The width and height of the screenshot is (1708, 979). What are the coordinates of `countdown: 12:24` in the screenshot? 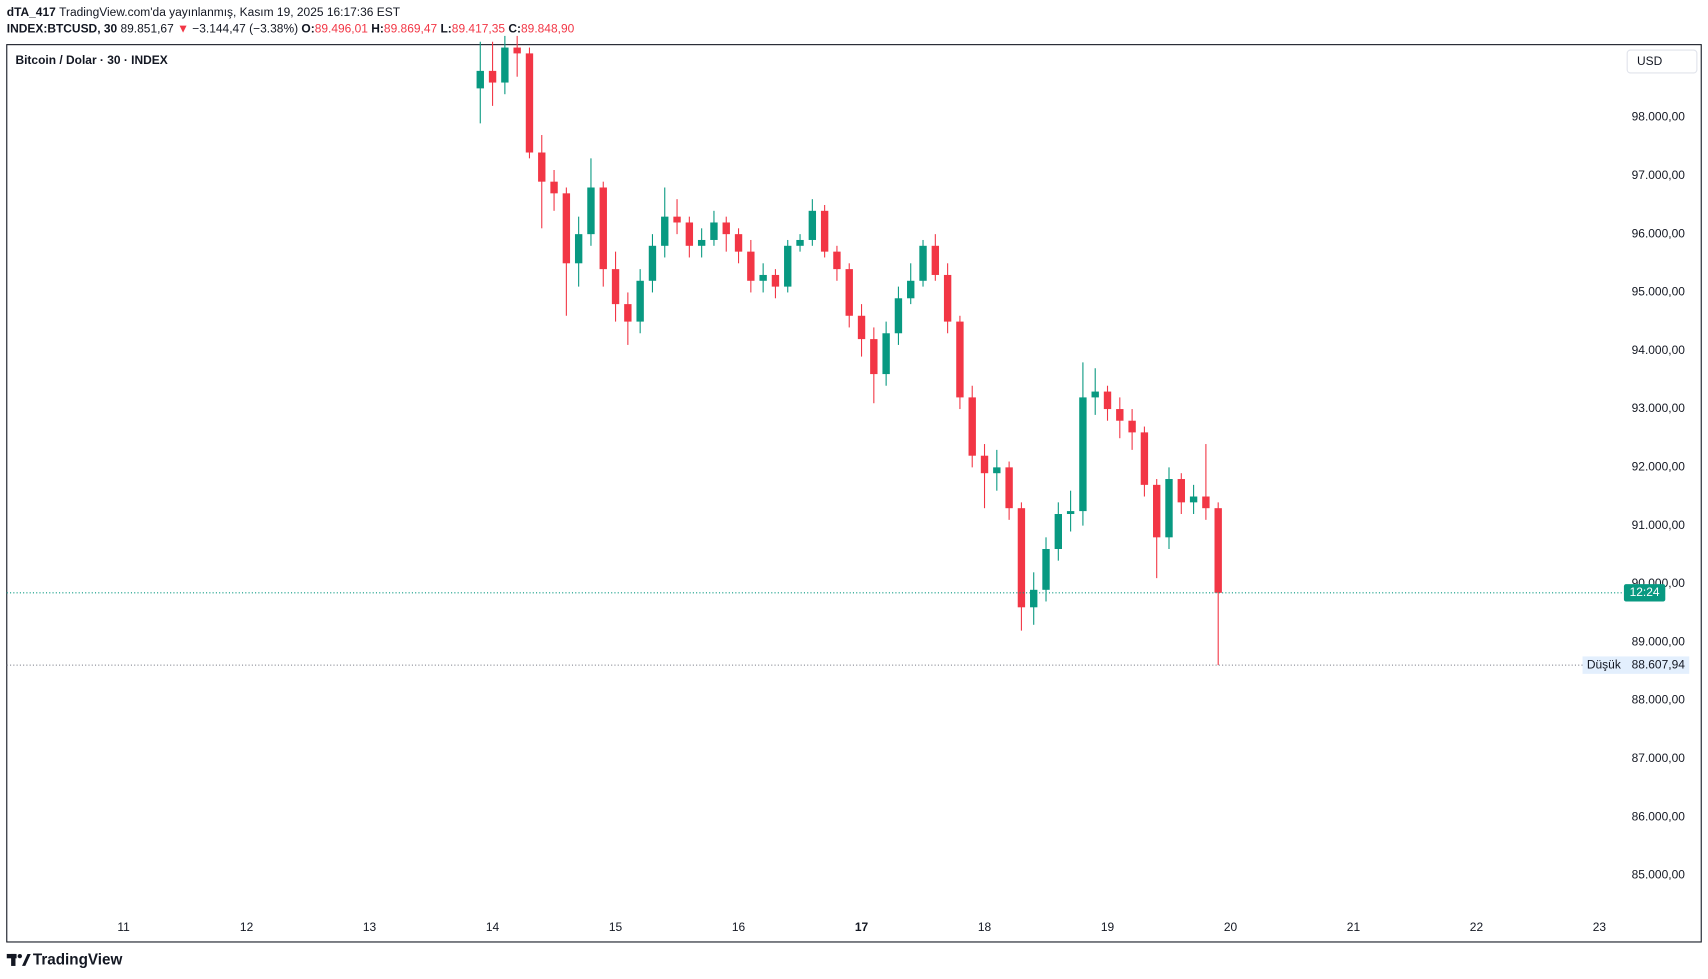 It's located at (1645, 592).